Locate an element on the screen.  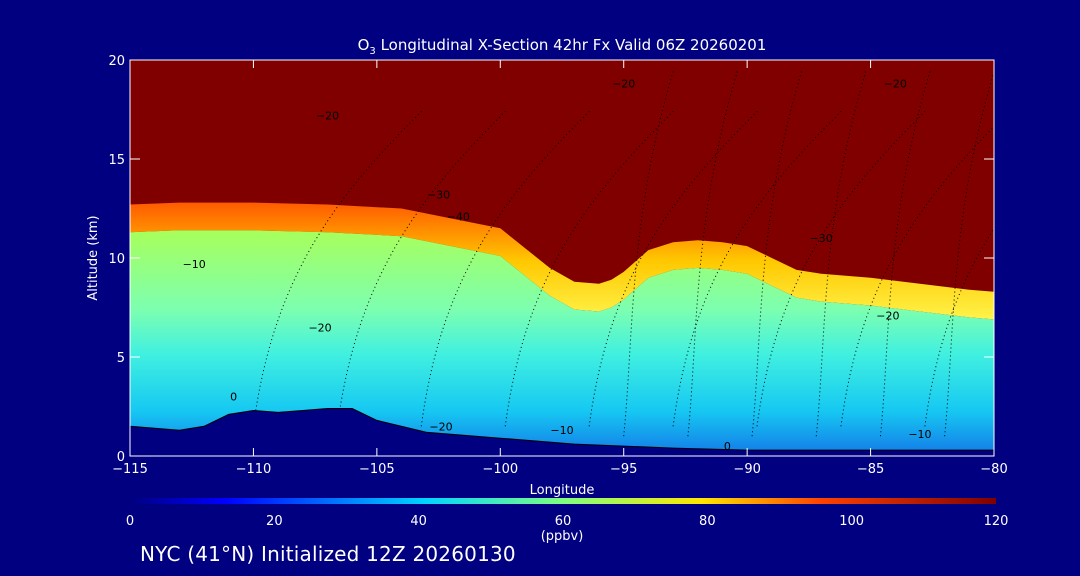
colorbar-tick-label: 40 is located at coordinates (418, 521).